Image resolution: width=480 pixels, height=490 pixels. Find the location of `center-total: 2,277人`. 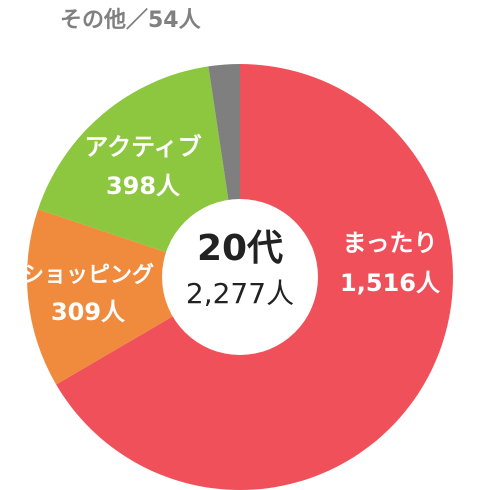

center-total: 2,277人 is located at coordinates (240, 293).